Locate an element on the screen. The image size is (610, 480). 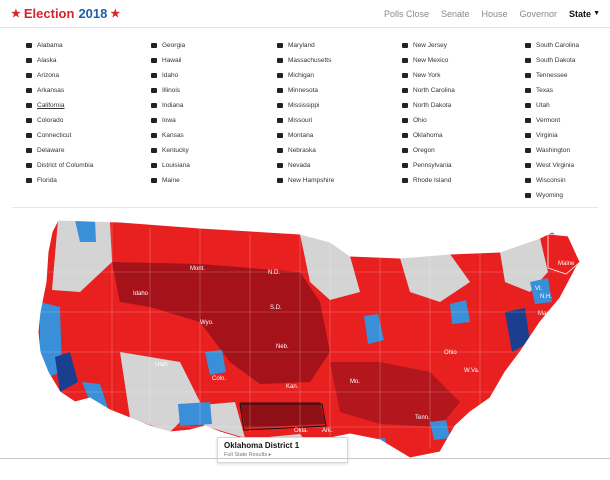
label-idaho: Idaho is located at coordinates (141, 294).